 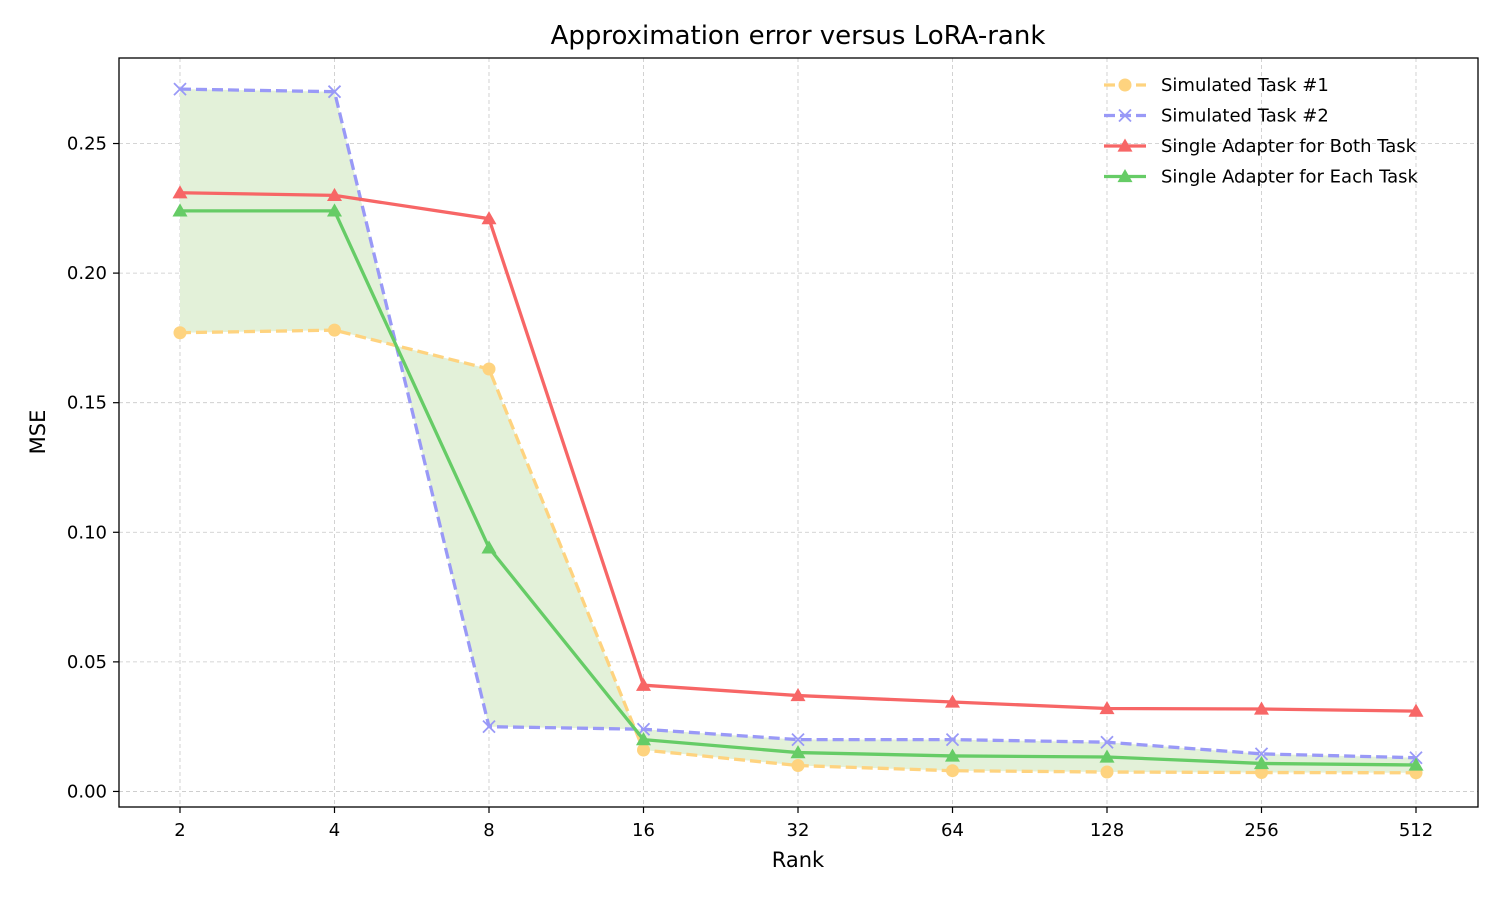 What do you see at coordinates (38, 432) in the screenshot?
I see `y-axis-title: MSE` at bounding box center [38, 432].